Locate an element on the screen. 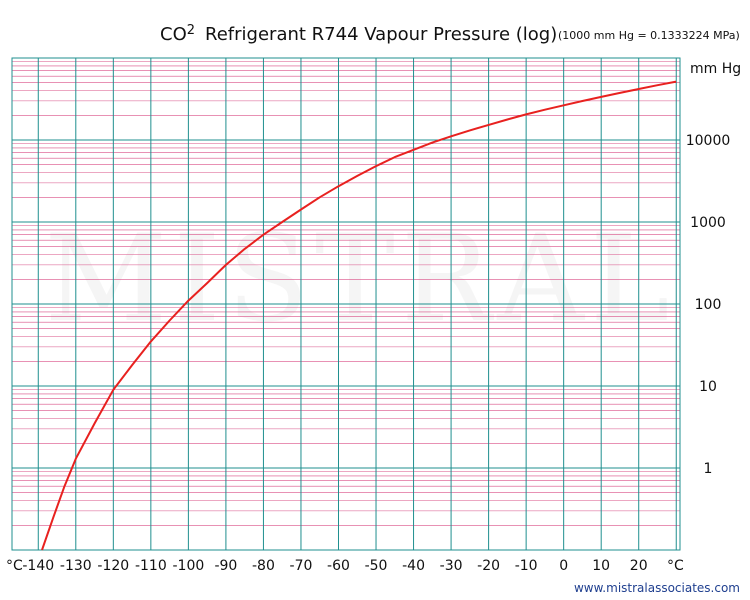 The height and width of the screenshot is (600, 750). title-co: CO is located at coordinates (173, 34).